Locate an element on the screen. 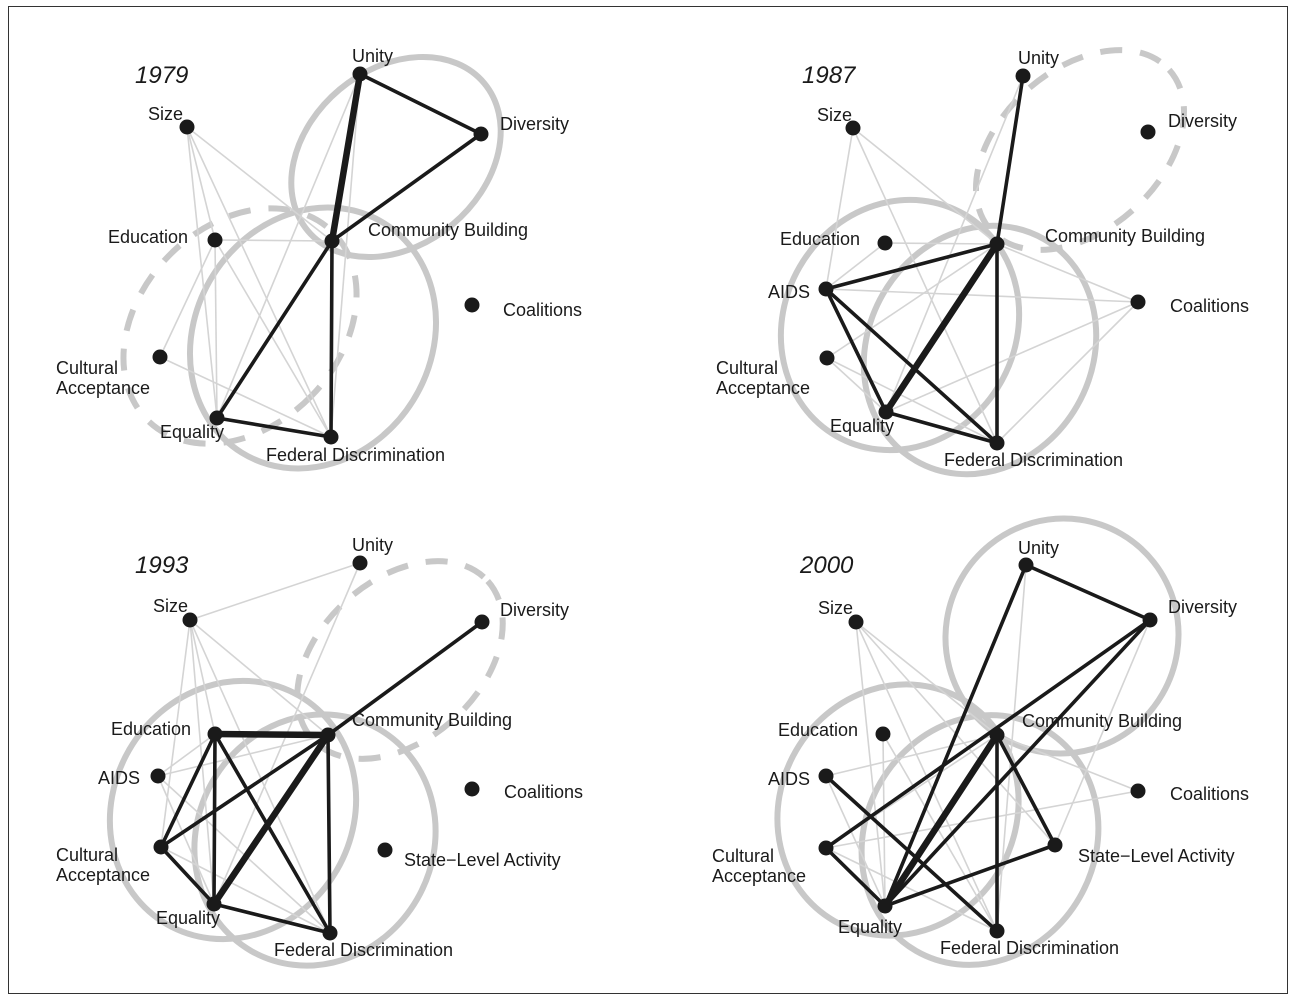  strong-edge-education-community is located at coordinates (271, 734).